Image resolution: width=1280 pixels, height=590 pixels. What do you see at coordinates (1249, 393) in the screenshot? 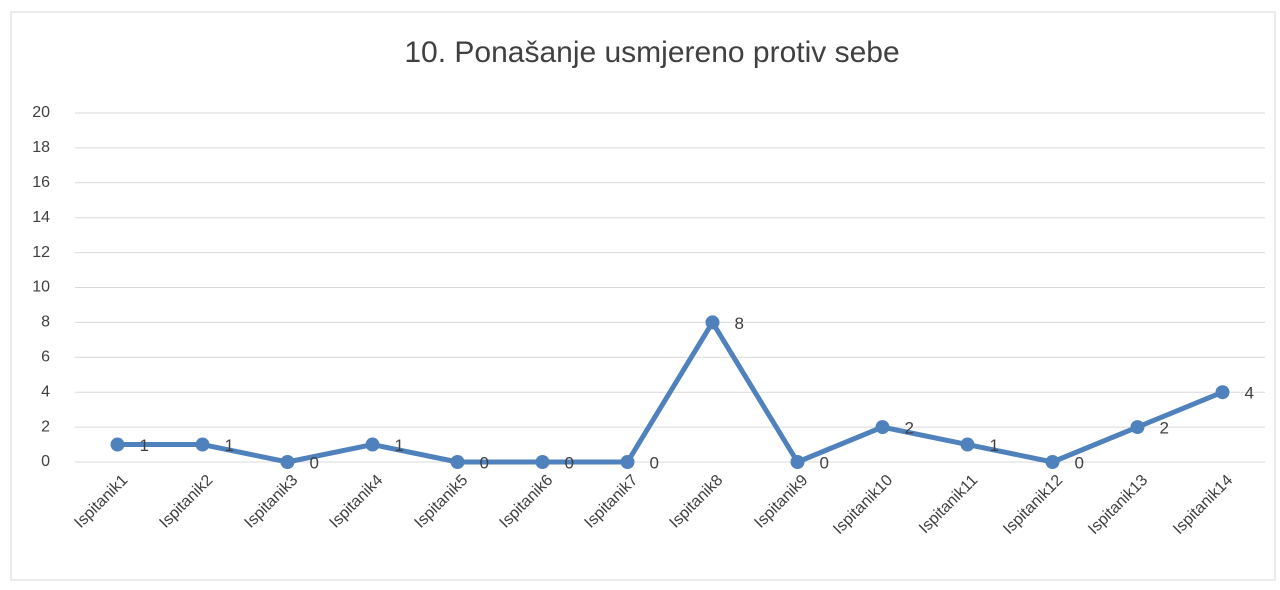
I see `data-label: 4` at bounding box center [1249, 393].